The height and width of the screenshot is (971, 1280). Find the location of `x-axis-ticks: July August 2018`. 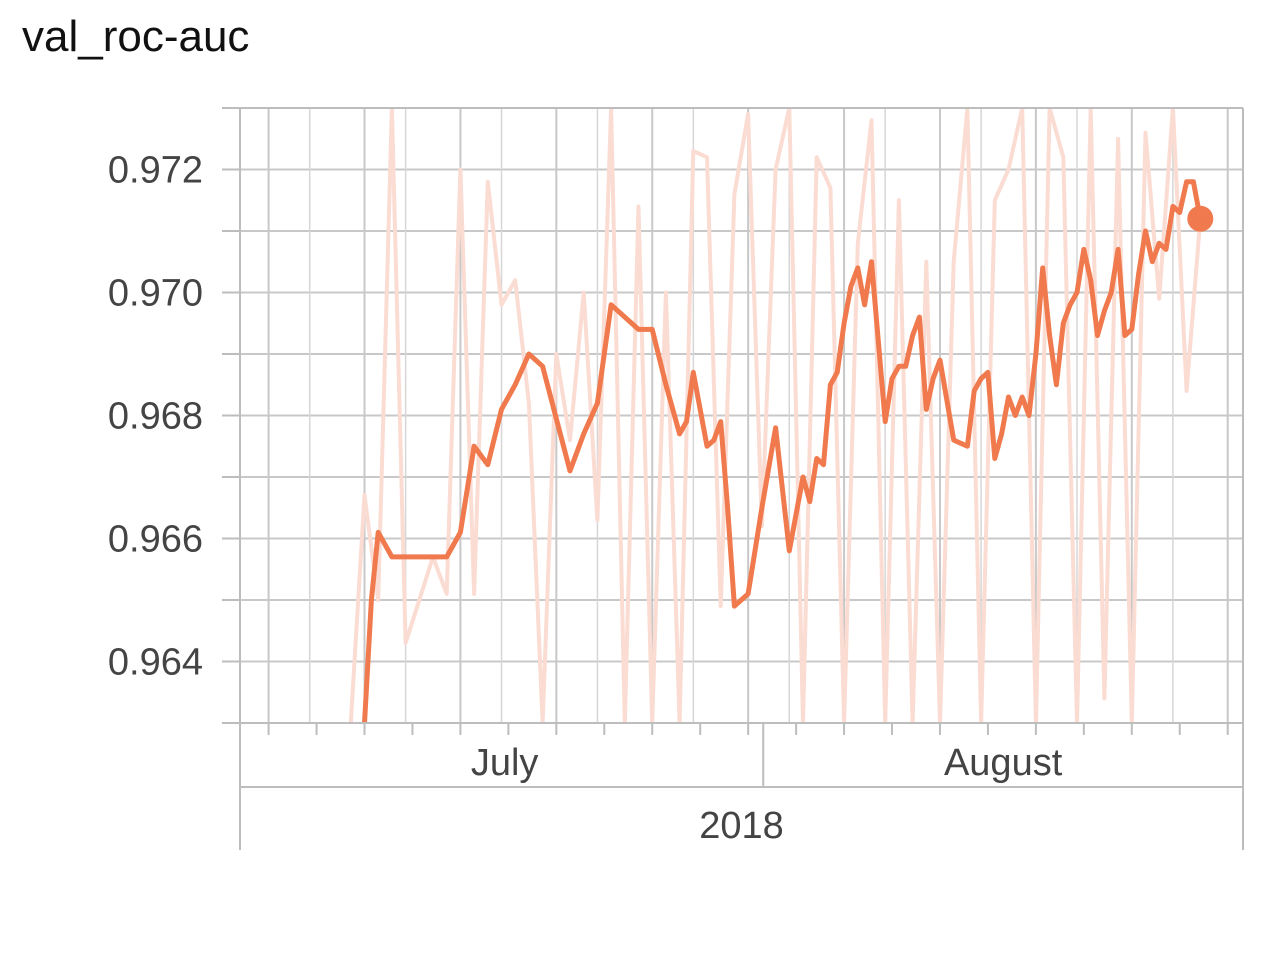

x-axis-ticks: July August 2018 is located at coordinates (748, 785).